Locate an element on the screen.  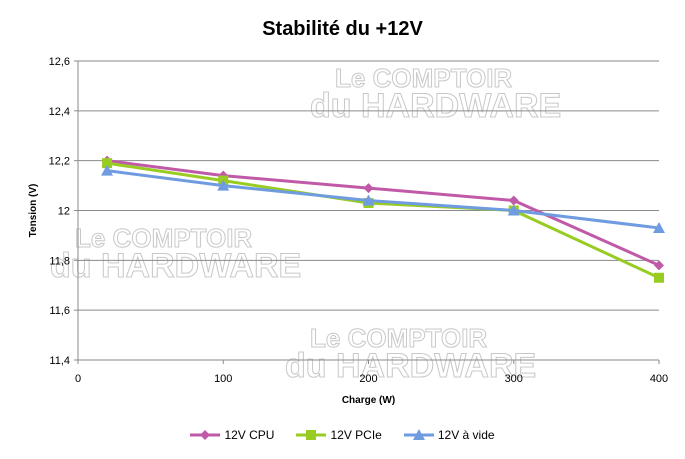
y-axis-label: Tension (V) is located at coordinates (33, 211).